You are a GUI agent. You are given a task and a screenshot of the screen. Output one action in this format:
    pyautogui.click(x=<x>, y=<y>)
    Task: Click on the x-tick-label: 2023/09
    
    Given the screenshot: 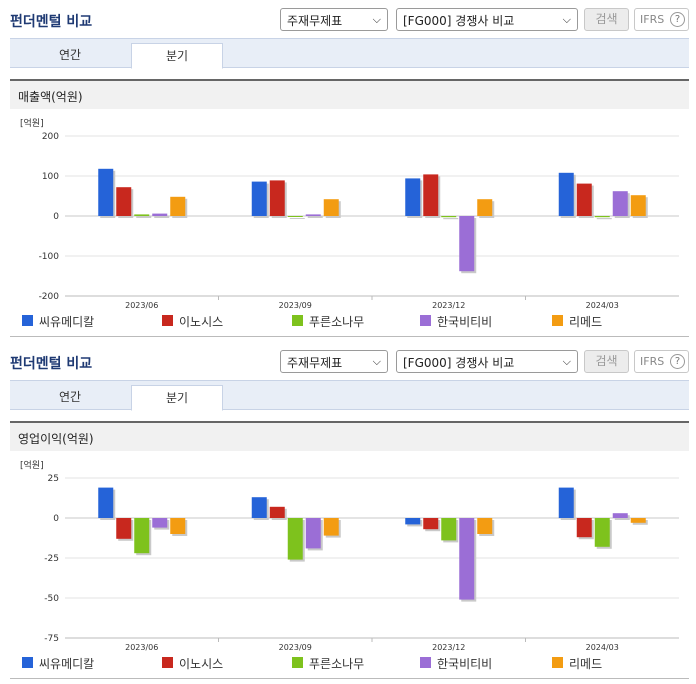 What is the action you would take?
    pyautogui.click(x=295, y=305)
    